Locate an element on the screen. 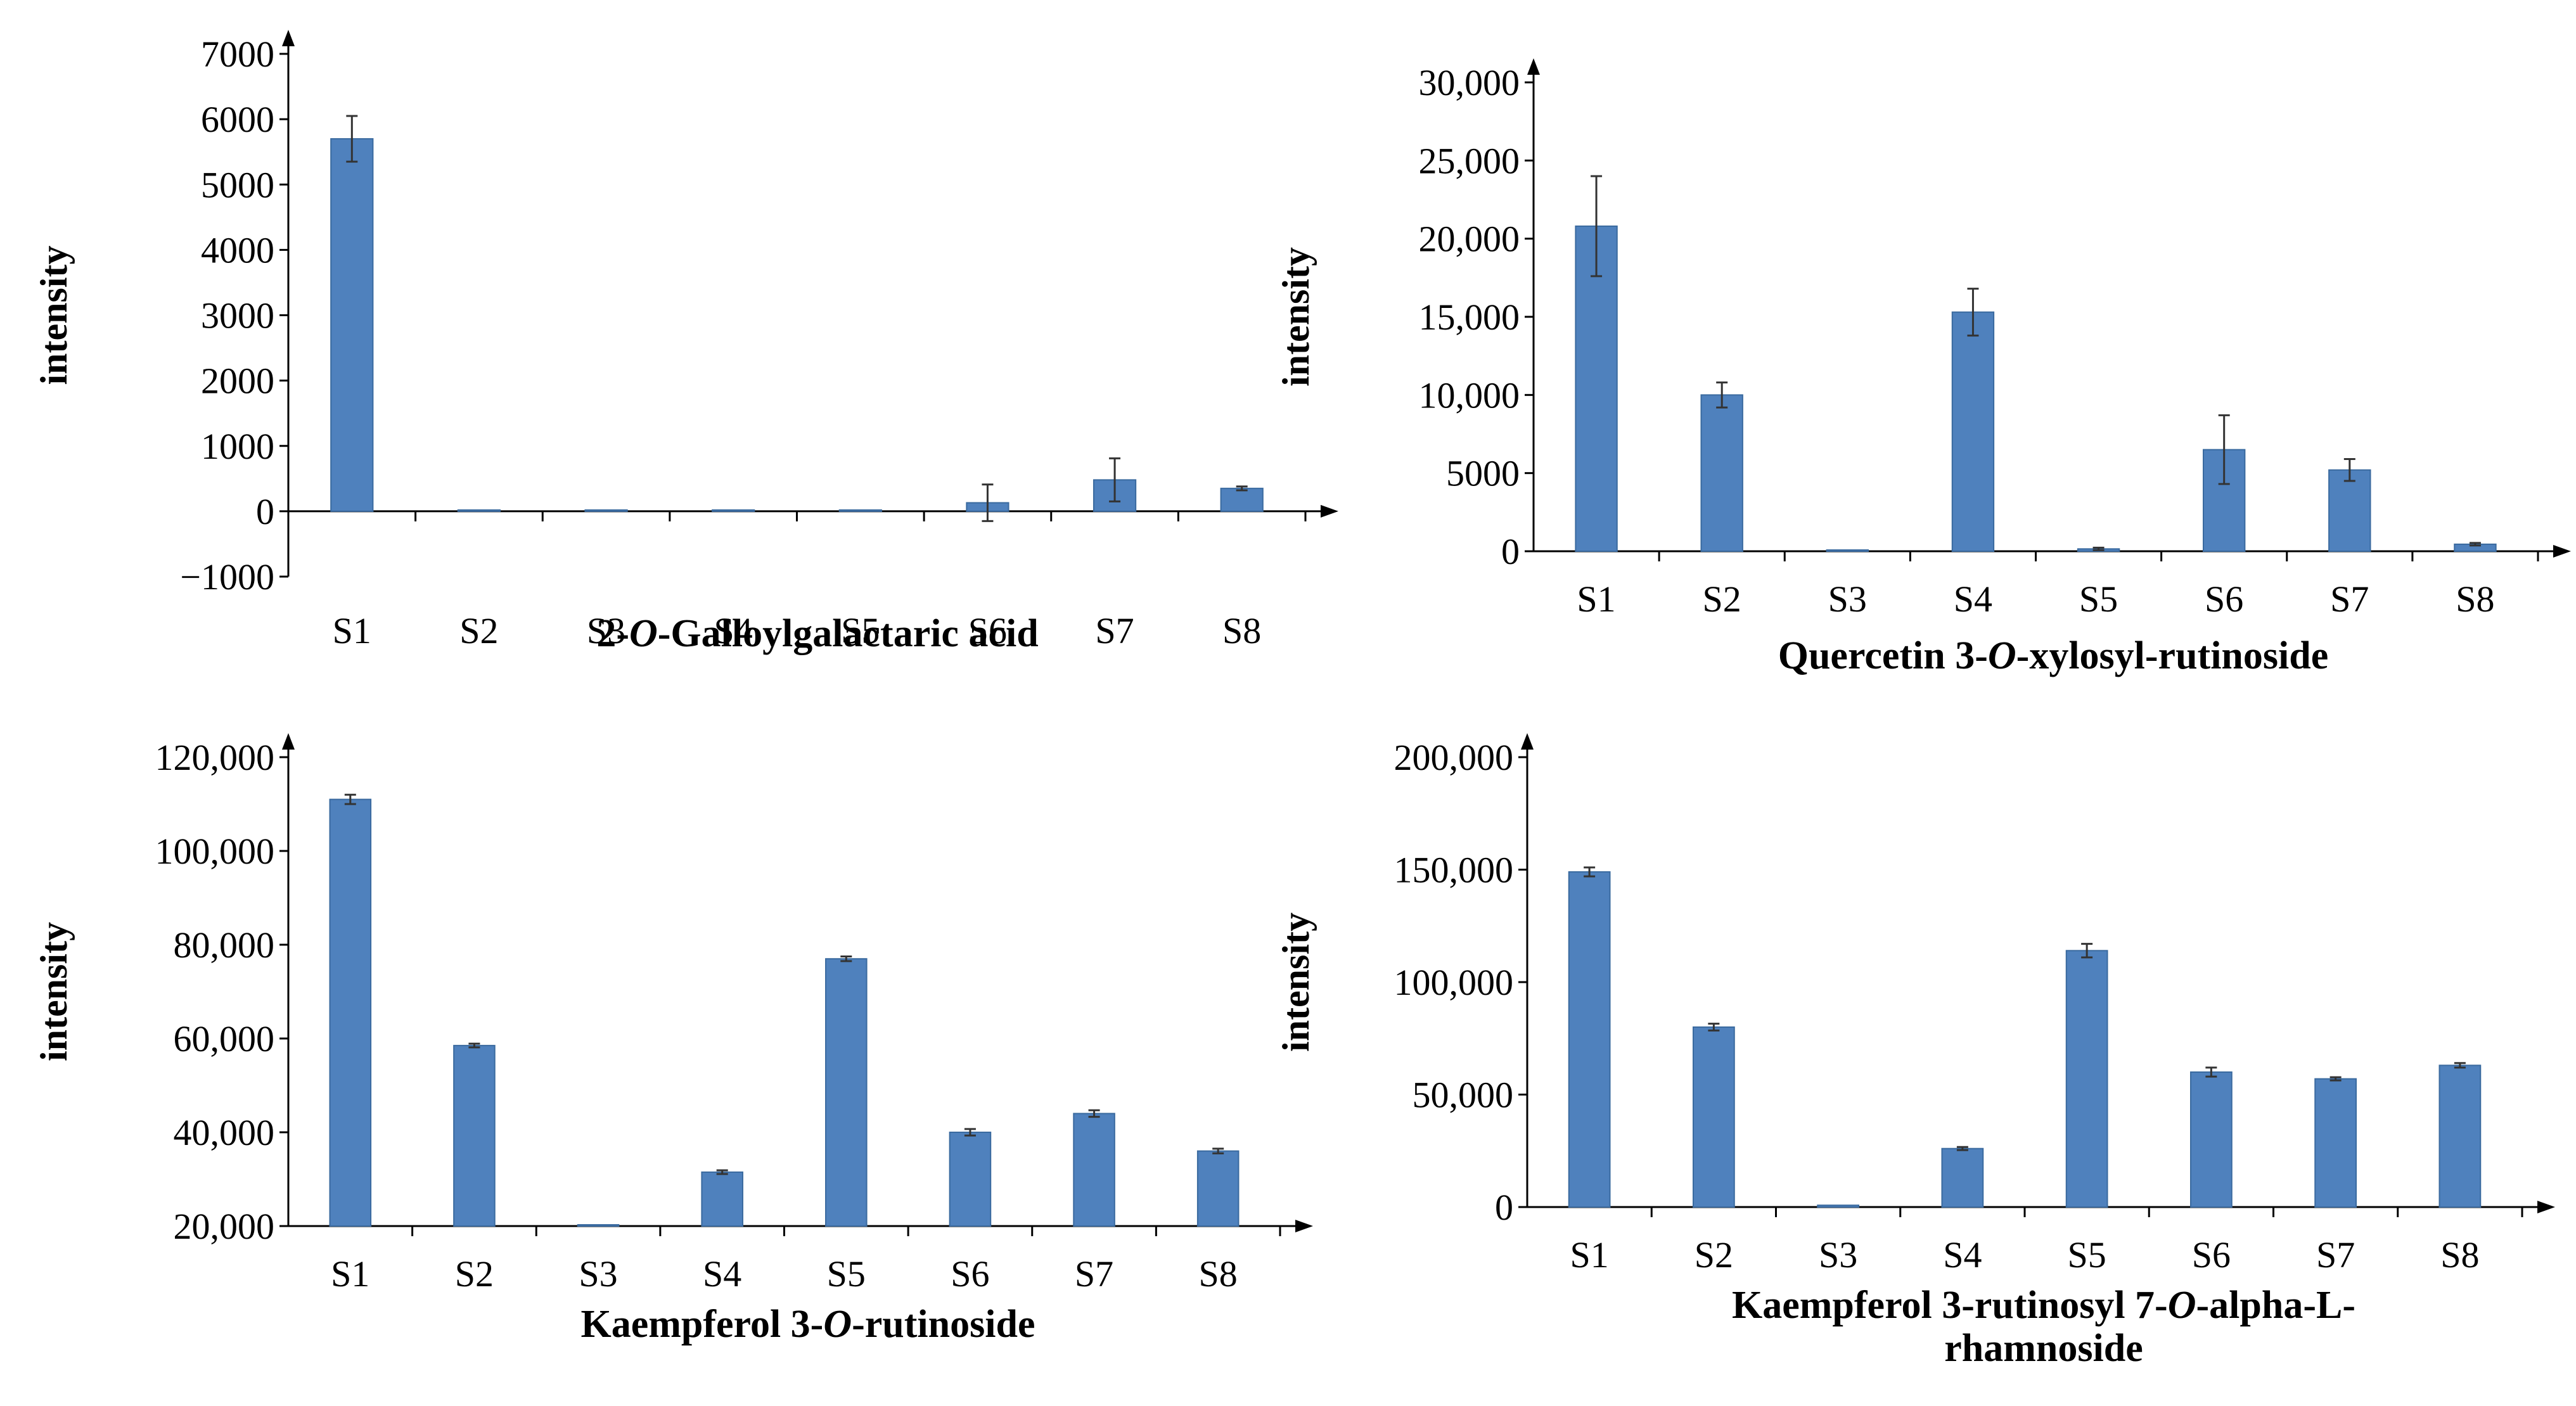 This screenshot has height=1406, width=2576. chart-title-part: -xylosyl-rutinoside is located at coordinates (2172, 655).